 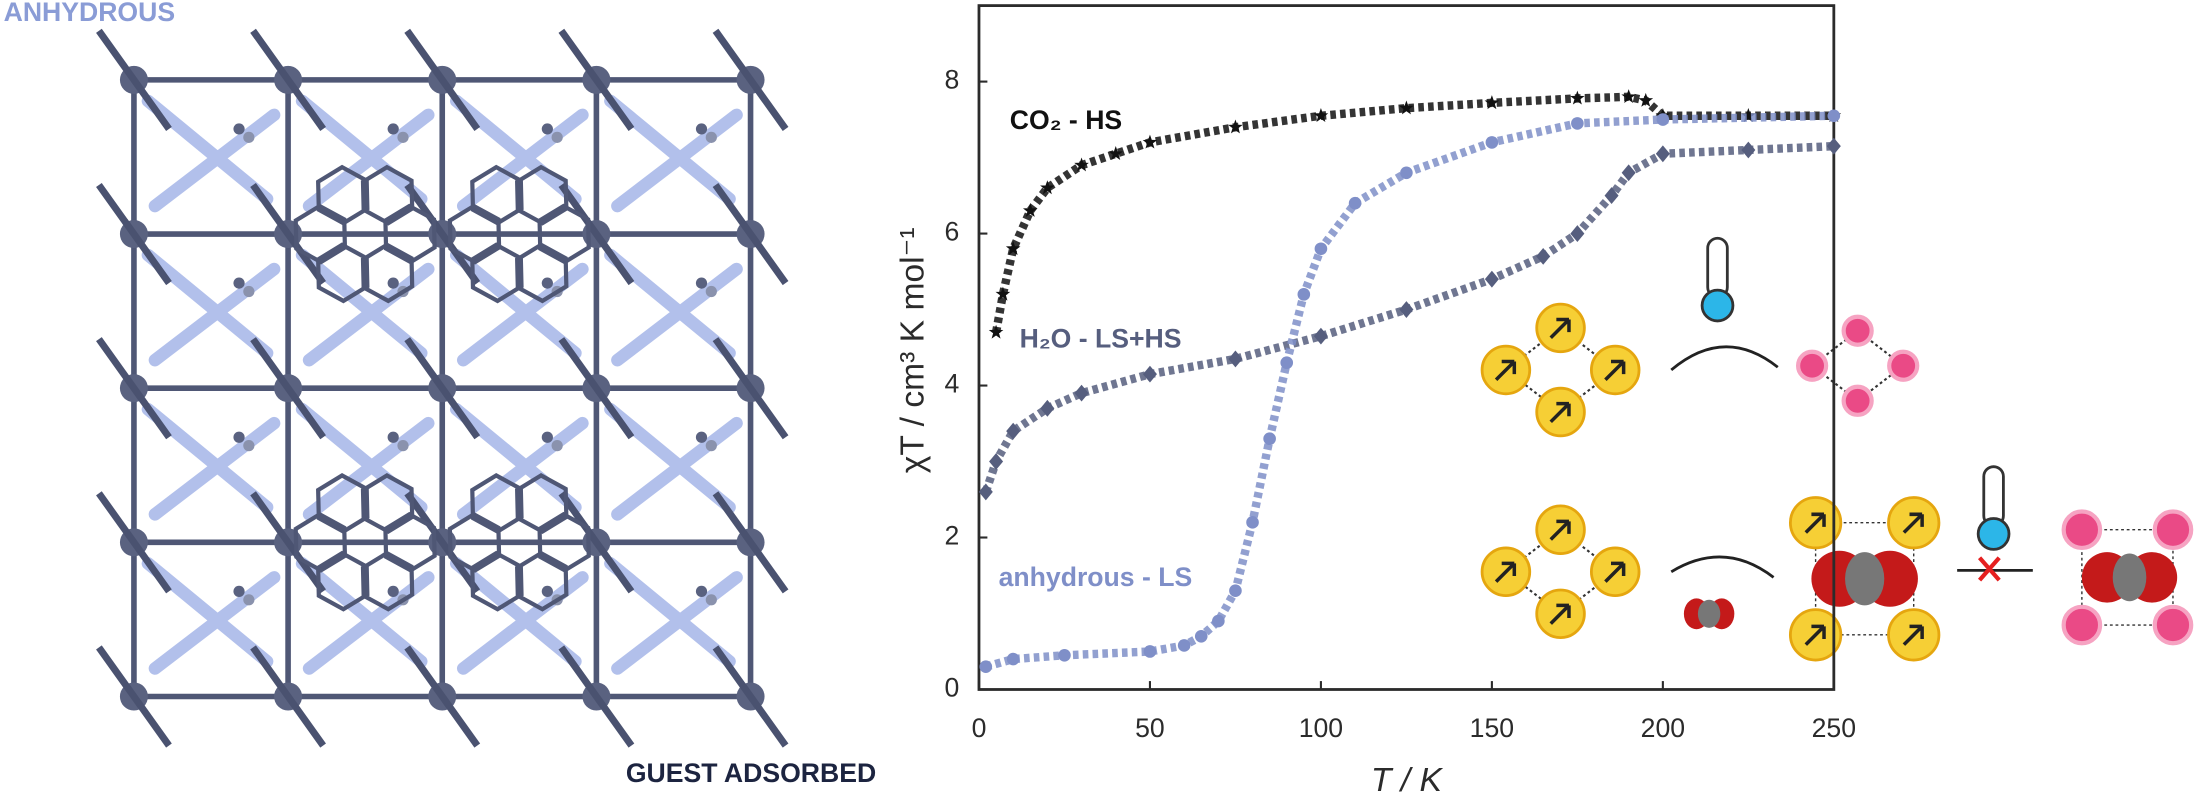 I want to click on bottom-label: GUEST ADSORBED, so click(x=751, y=773).